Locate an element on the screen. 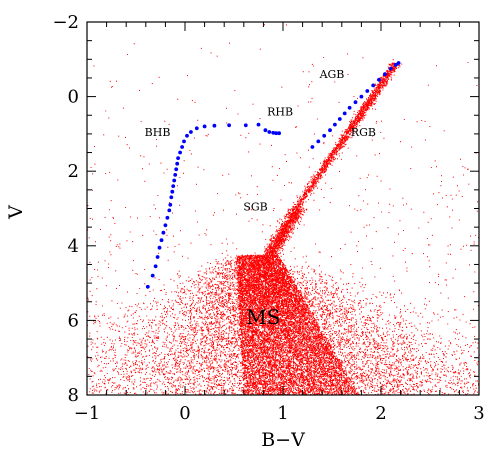 This screenshot has width=503, height=475. branch-label: MS is located at coordinates (263, 317).